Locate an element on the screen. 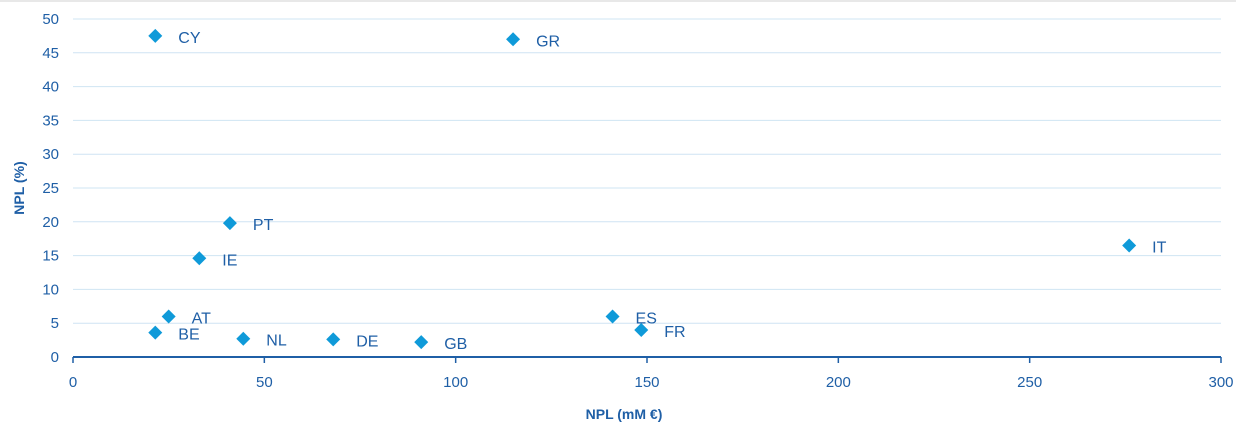  x-tick-label: 200 is located at coordinates (838, 382).